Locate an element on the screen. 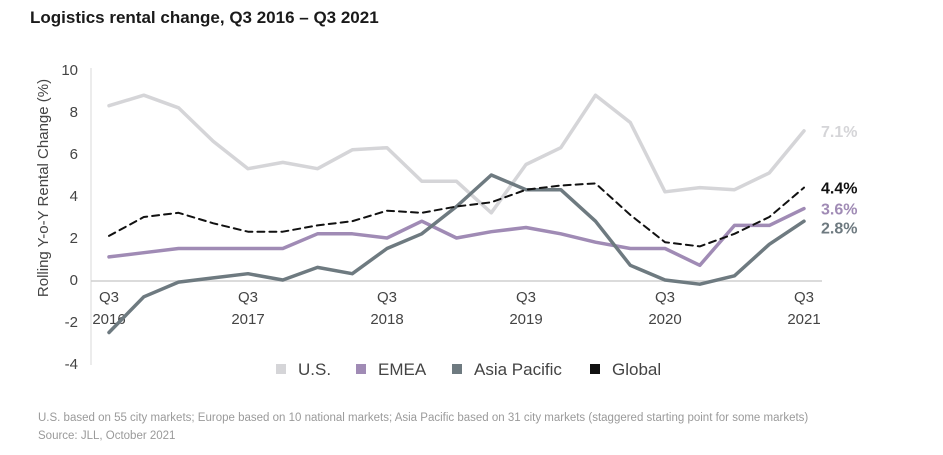  series-end-labels: 7.1% 4.4% 3.6% 2.8% is located at coordinates (839, 181).